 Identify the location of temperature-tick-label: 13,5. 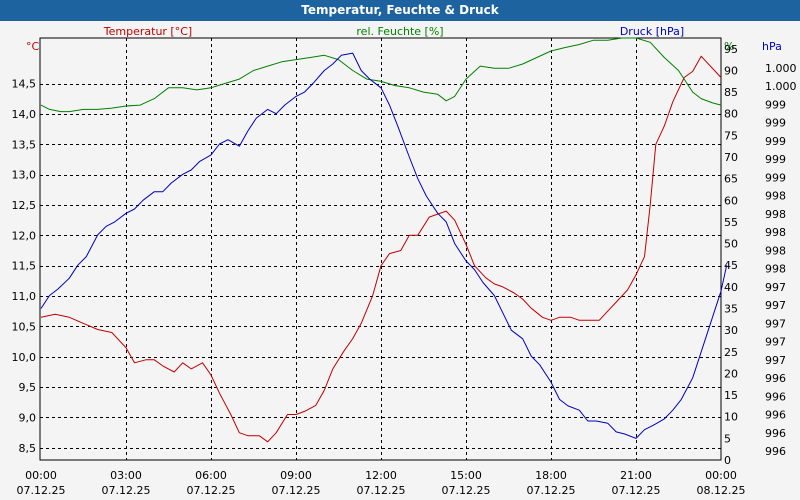
(24, 144).